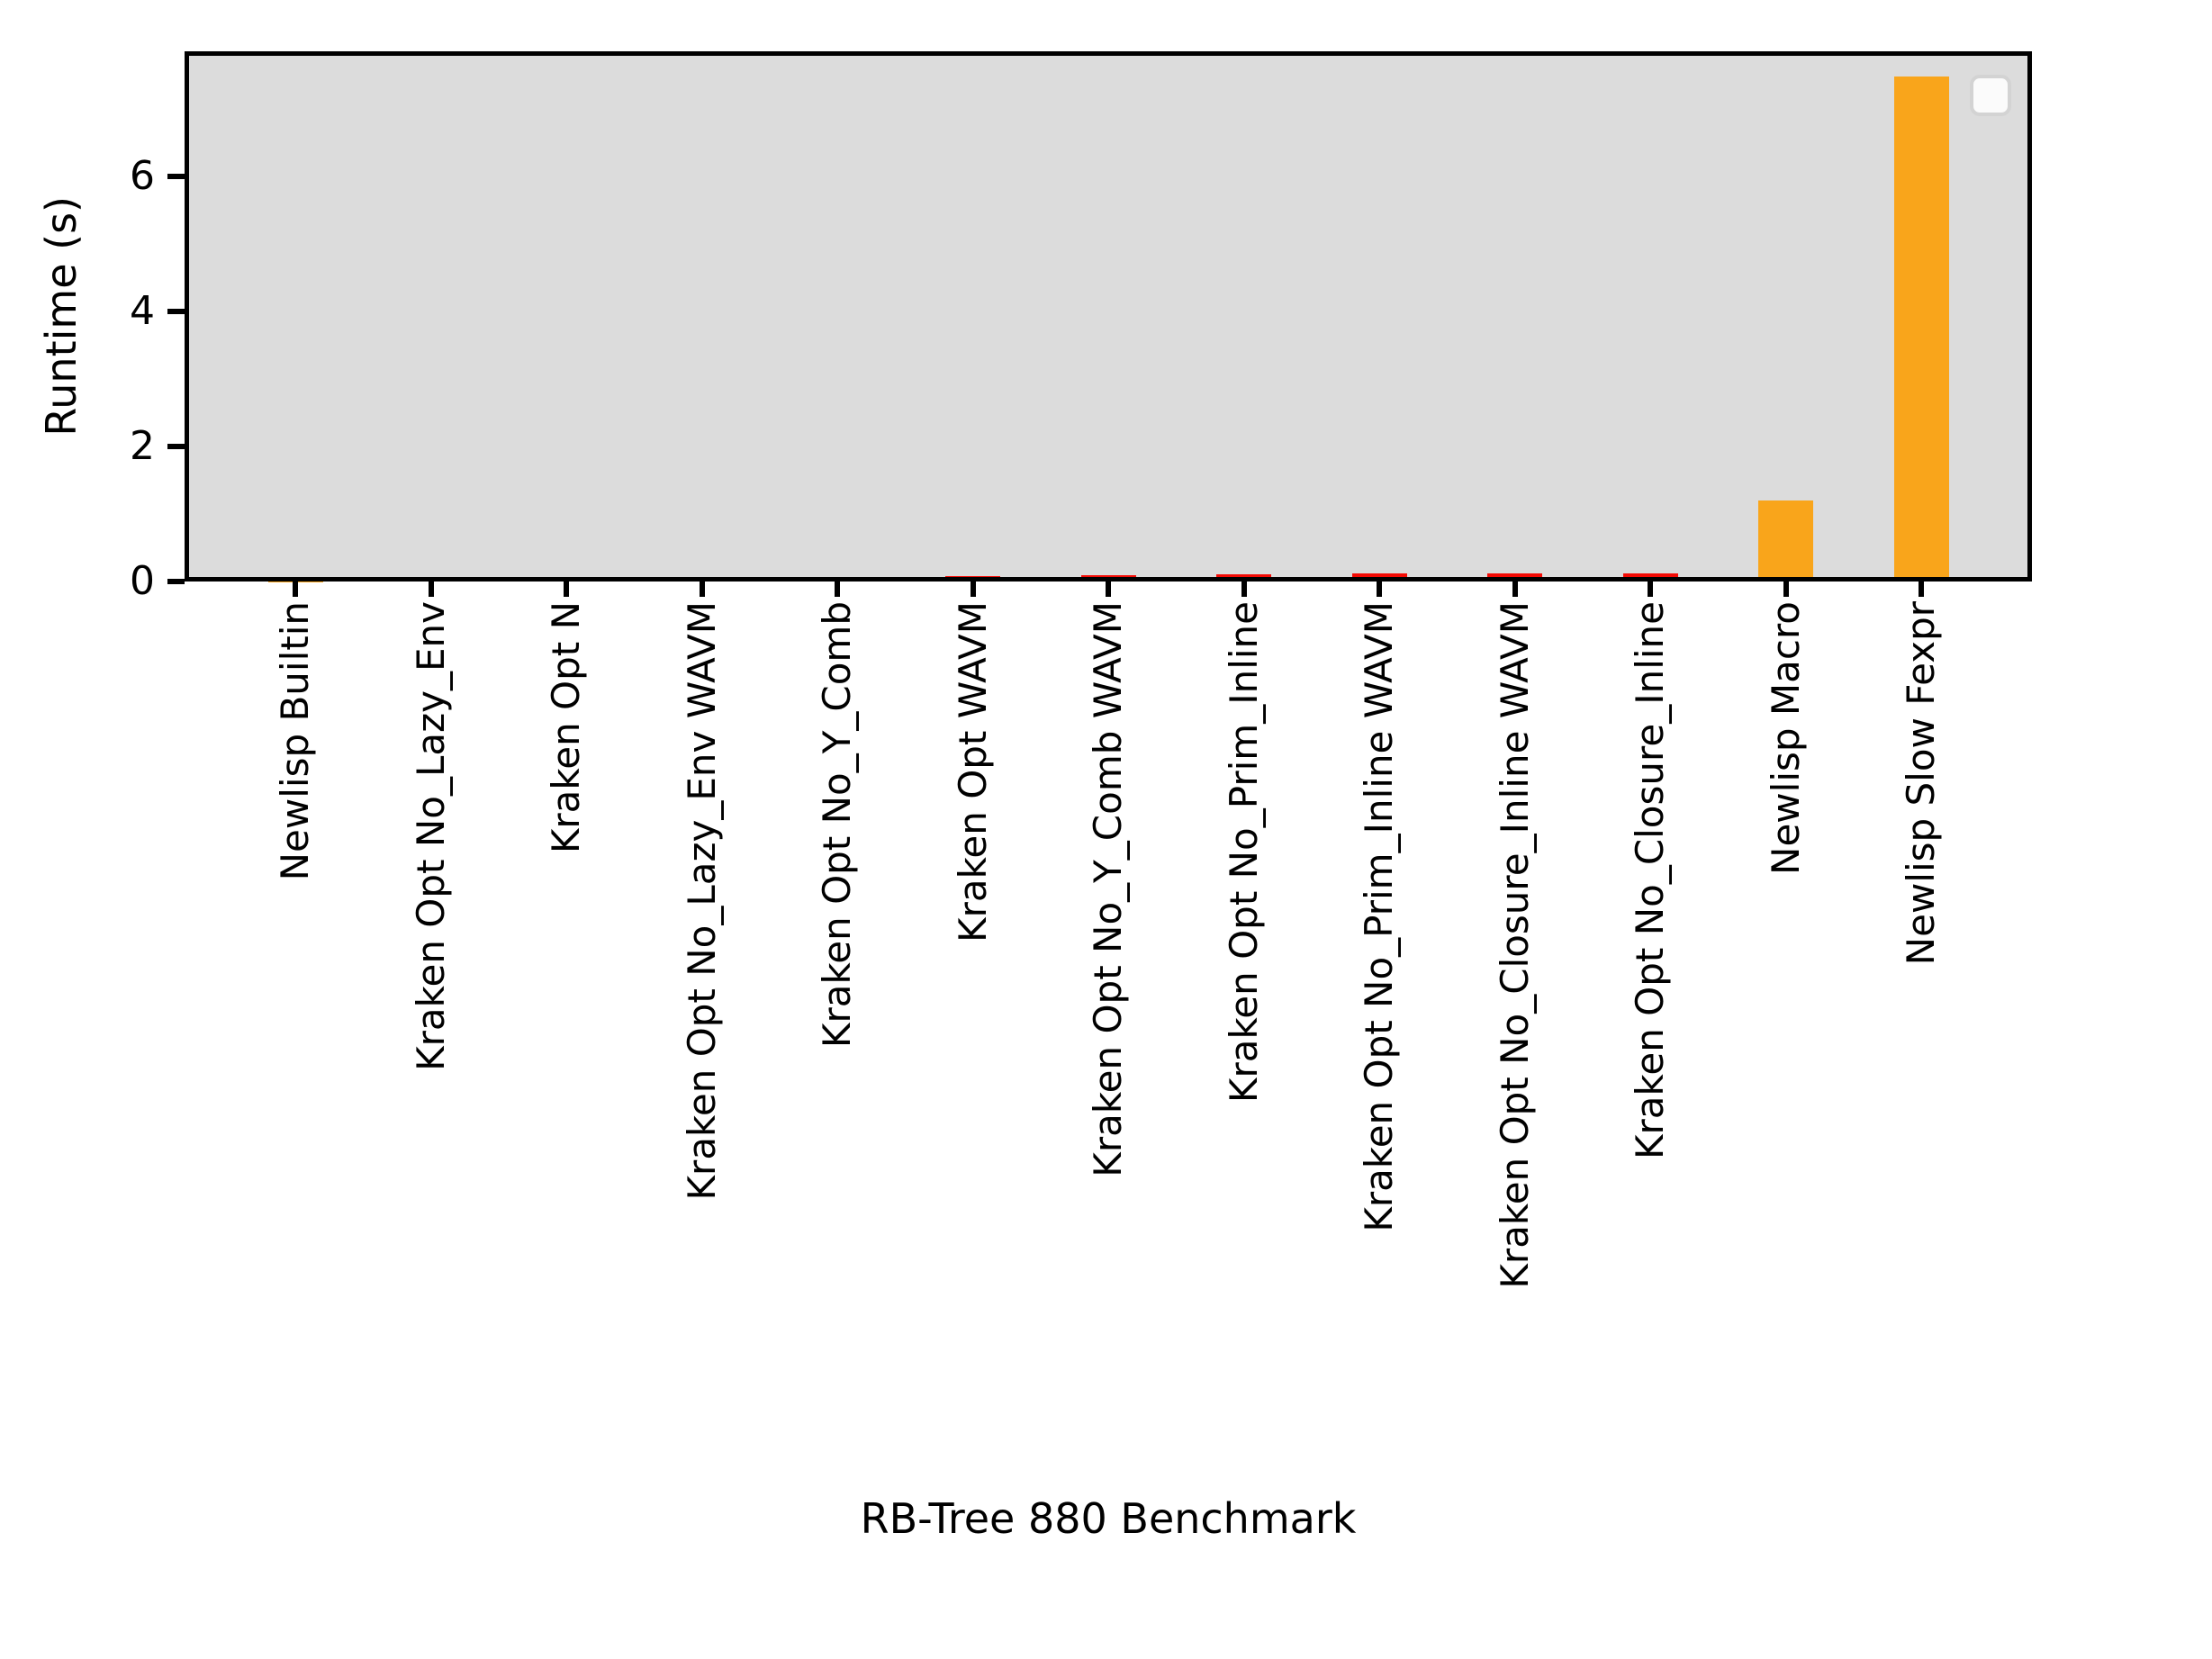  What do you see at coordinates (1514, 945) in the screenshot?
I see `x-tick-label: Kraken Opt No_Closure_Inline WAVM` at bounding box center [1514, 945].